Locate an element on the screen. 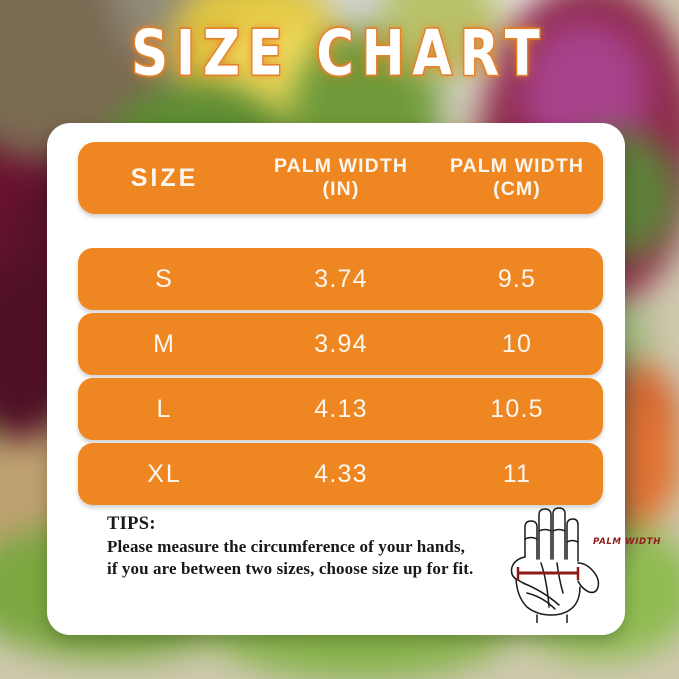 The width and height of the screenshot is (679, 679). cell-size-value: S is located at coordinates (164, 278).